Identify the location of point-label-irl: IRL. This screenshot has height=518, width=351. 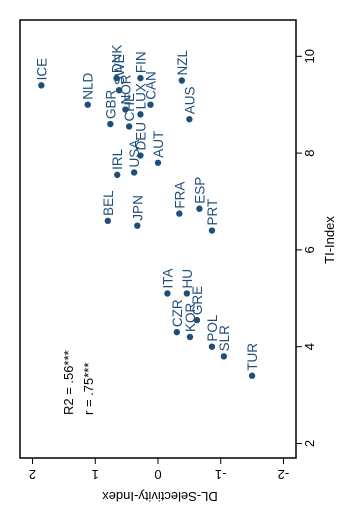
(117, 159).